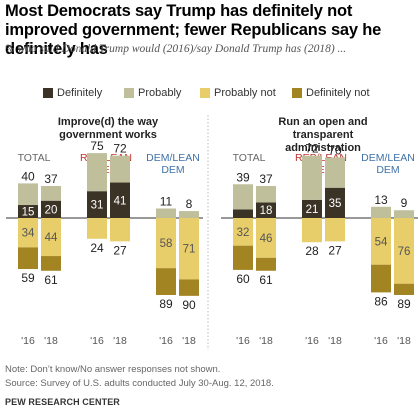  Describe the element at coordinates (312, 210) in the screenshot. I see `data-label: 21` at that location.